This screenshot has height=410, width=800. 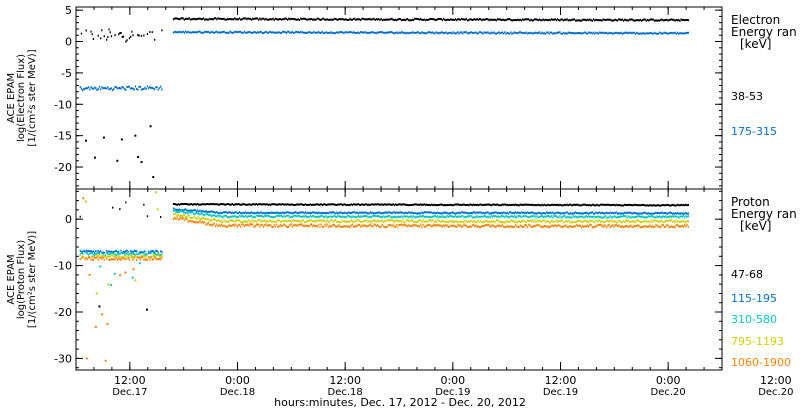 What do you see at coordinates (754, 298) in the screenshot?
I see `proton-legend-115-195: 115-195` at bounding box center [754, 298].